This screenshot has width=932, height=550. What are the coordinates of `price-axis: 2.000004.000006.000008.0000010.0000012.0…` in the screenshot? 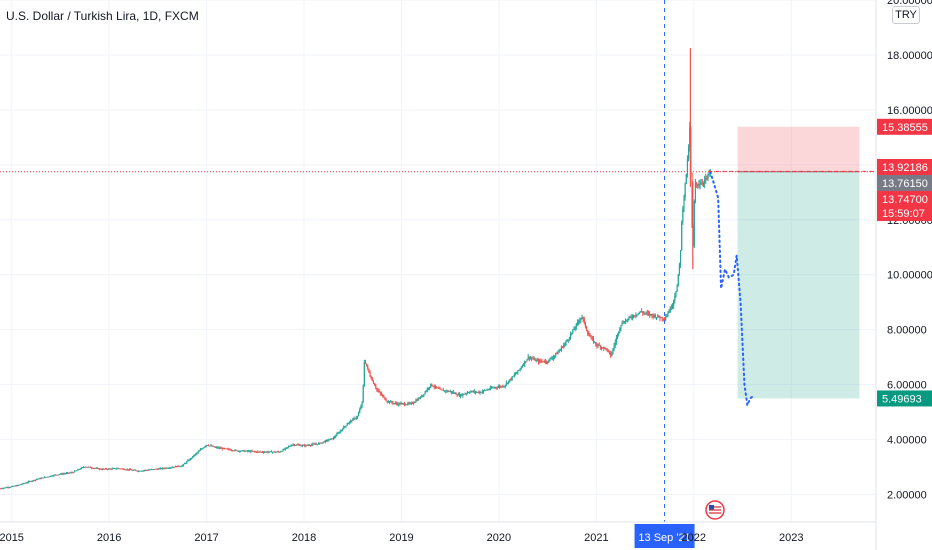 It's located at (903, 275).